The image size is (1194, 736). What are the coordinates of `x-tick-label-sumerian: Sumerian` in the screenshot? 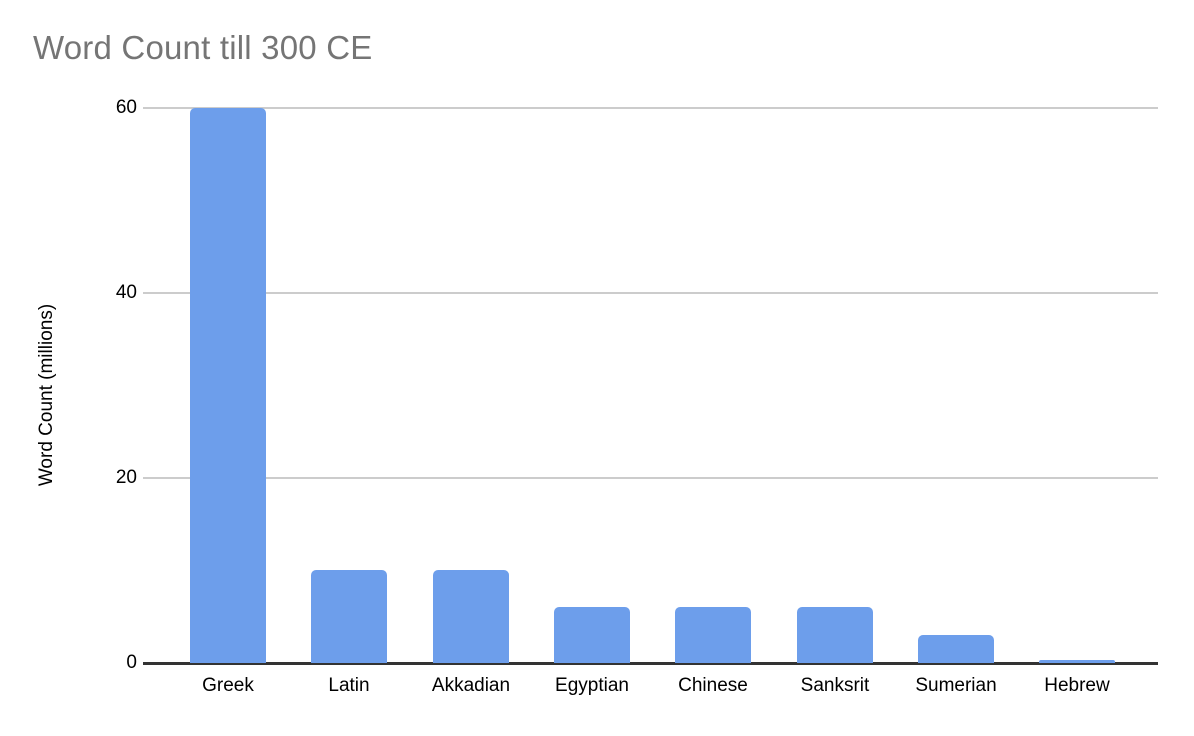 It's located at (956, 685).